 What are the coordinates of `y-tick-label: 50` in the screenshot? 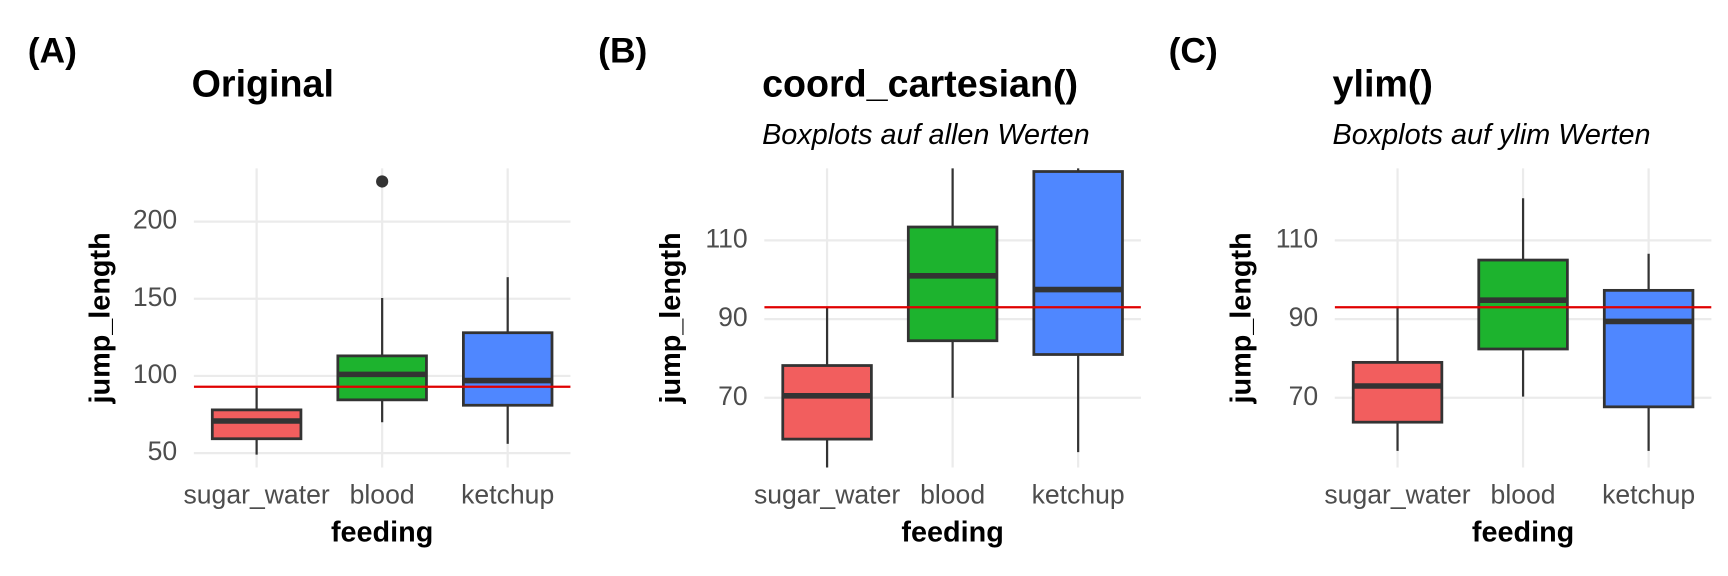 It's located at (163, 451).